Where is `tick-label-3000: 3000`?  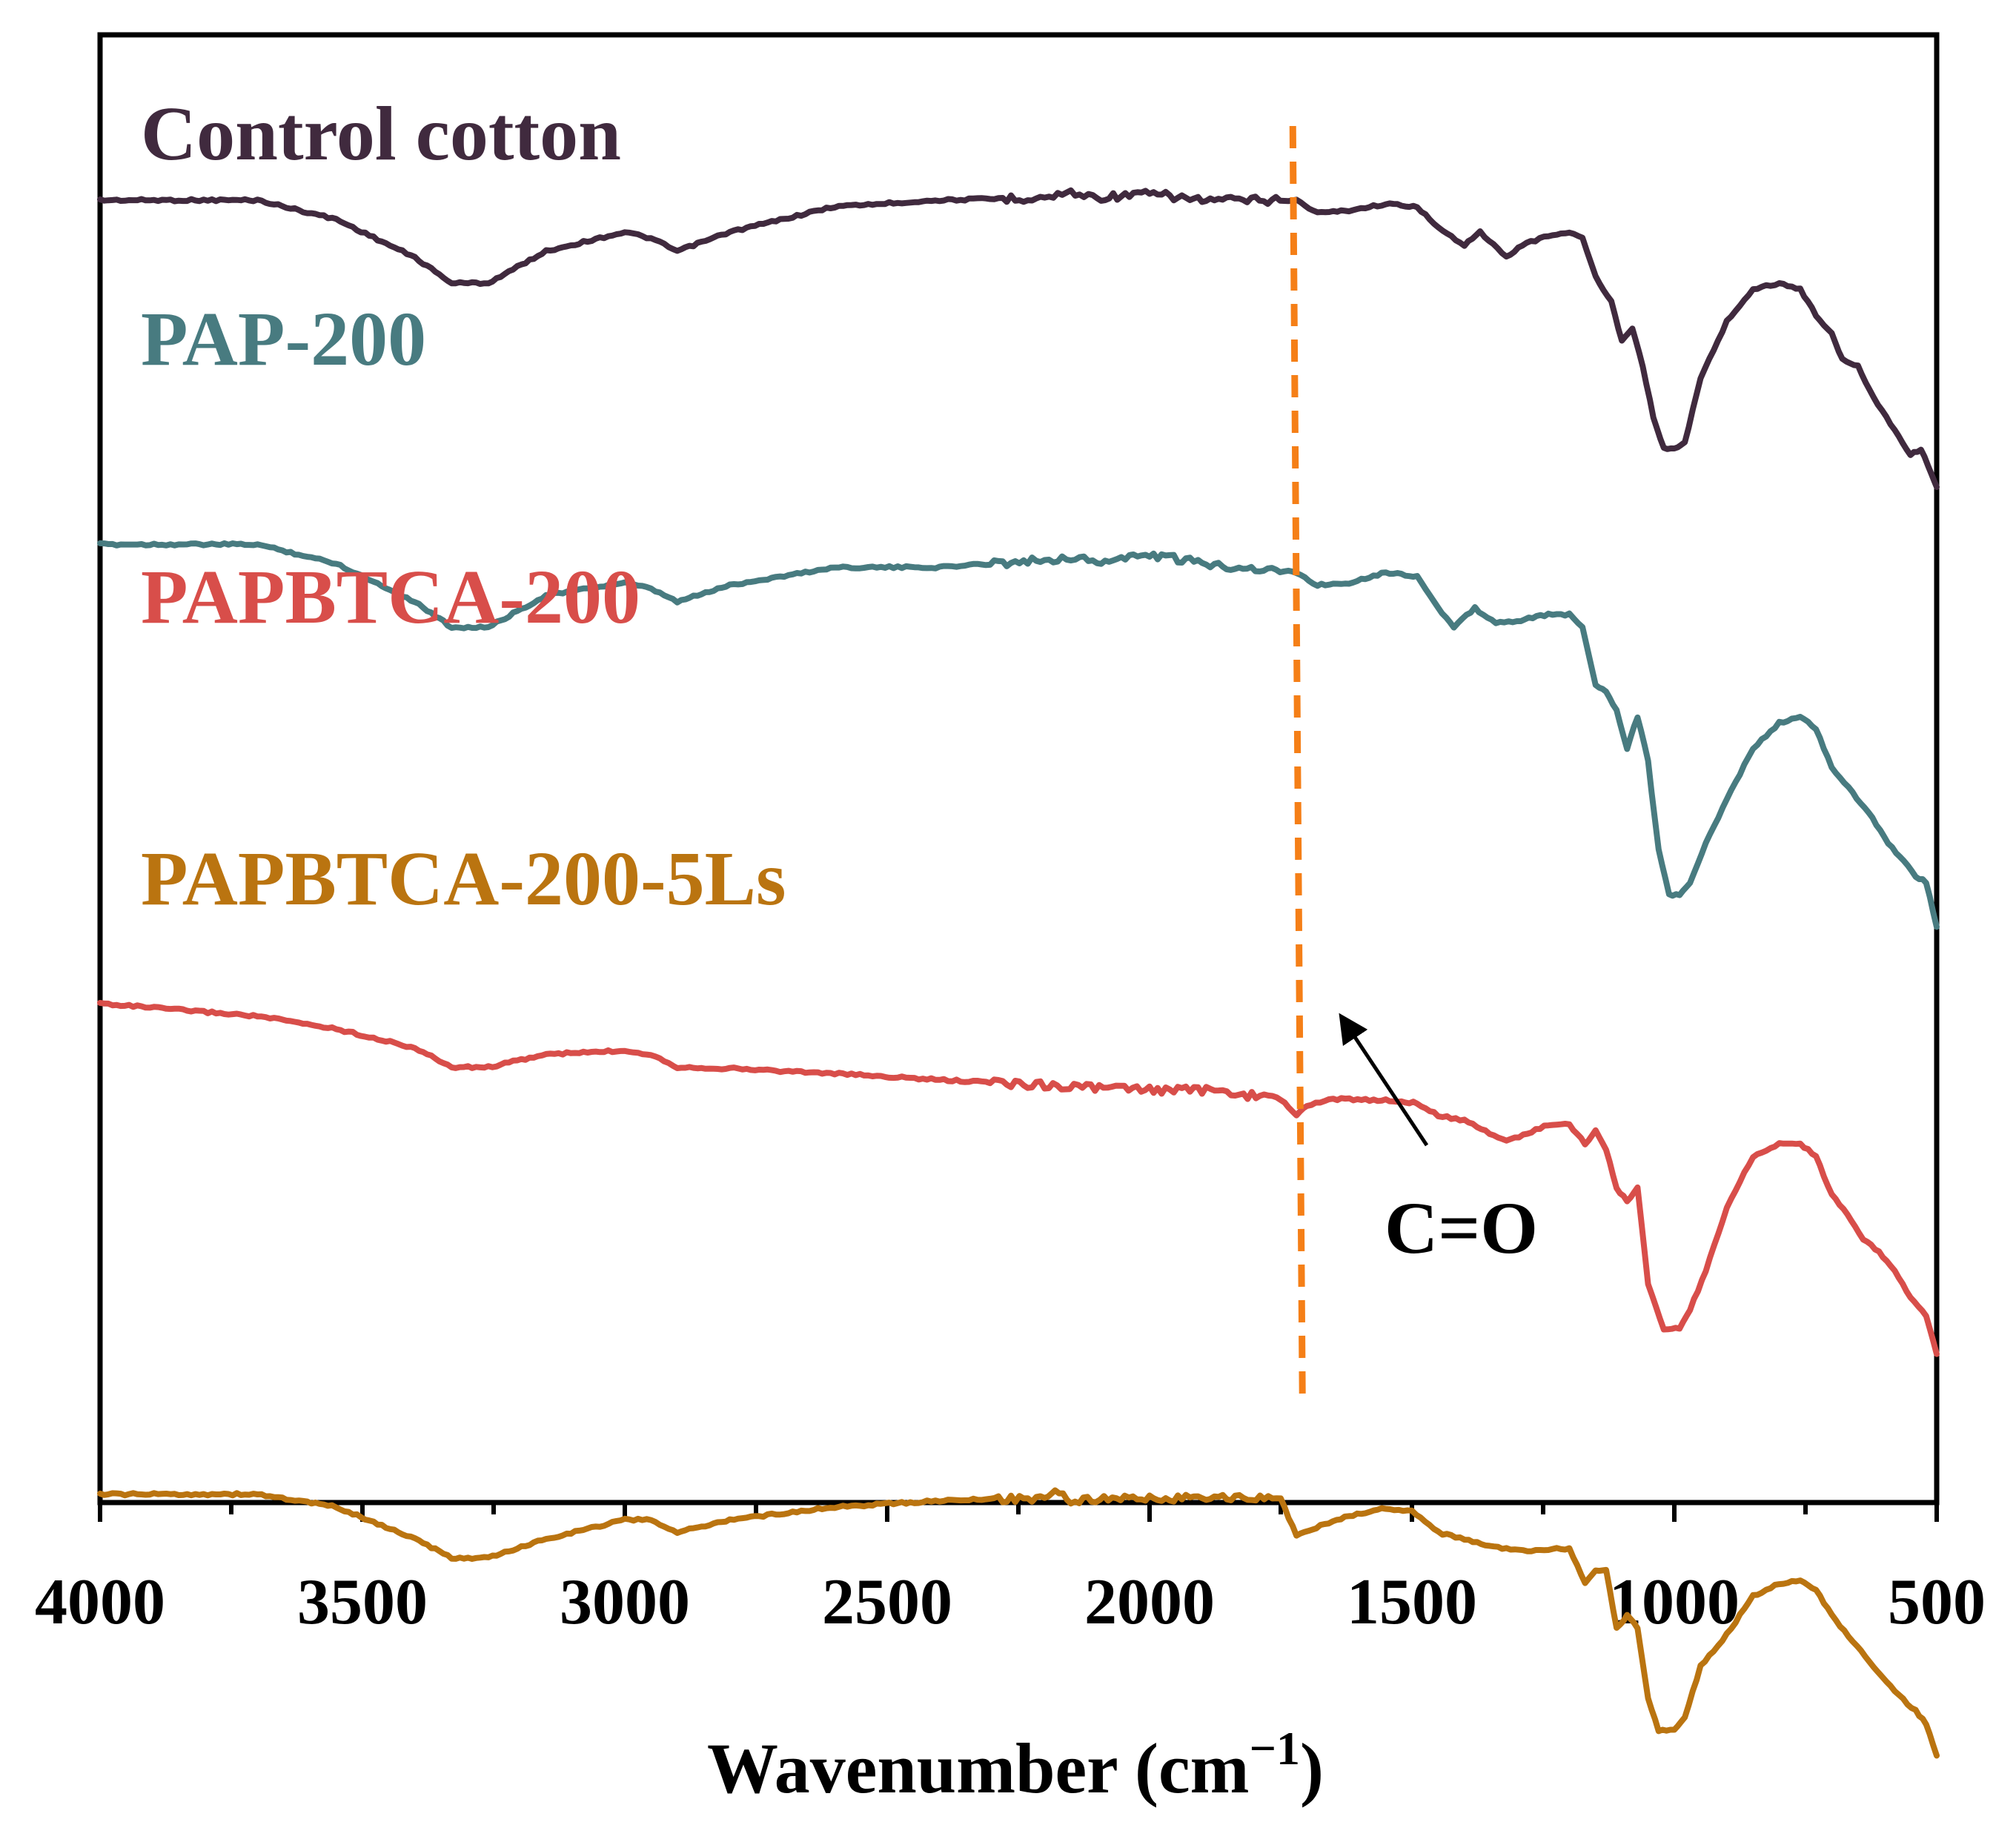
tick-label-3000: 3000 is located at coordinates (625, 1602).